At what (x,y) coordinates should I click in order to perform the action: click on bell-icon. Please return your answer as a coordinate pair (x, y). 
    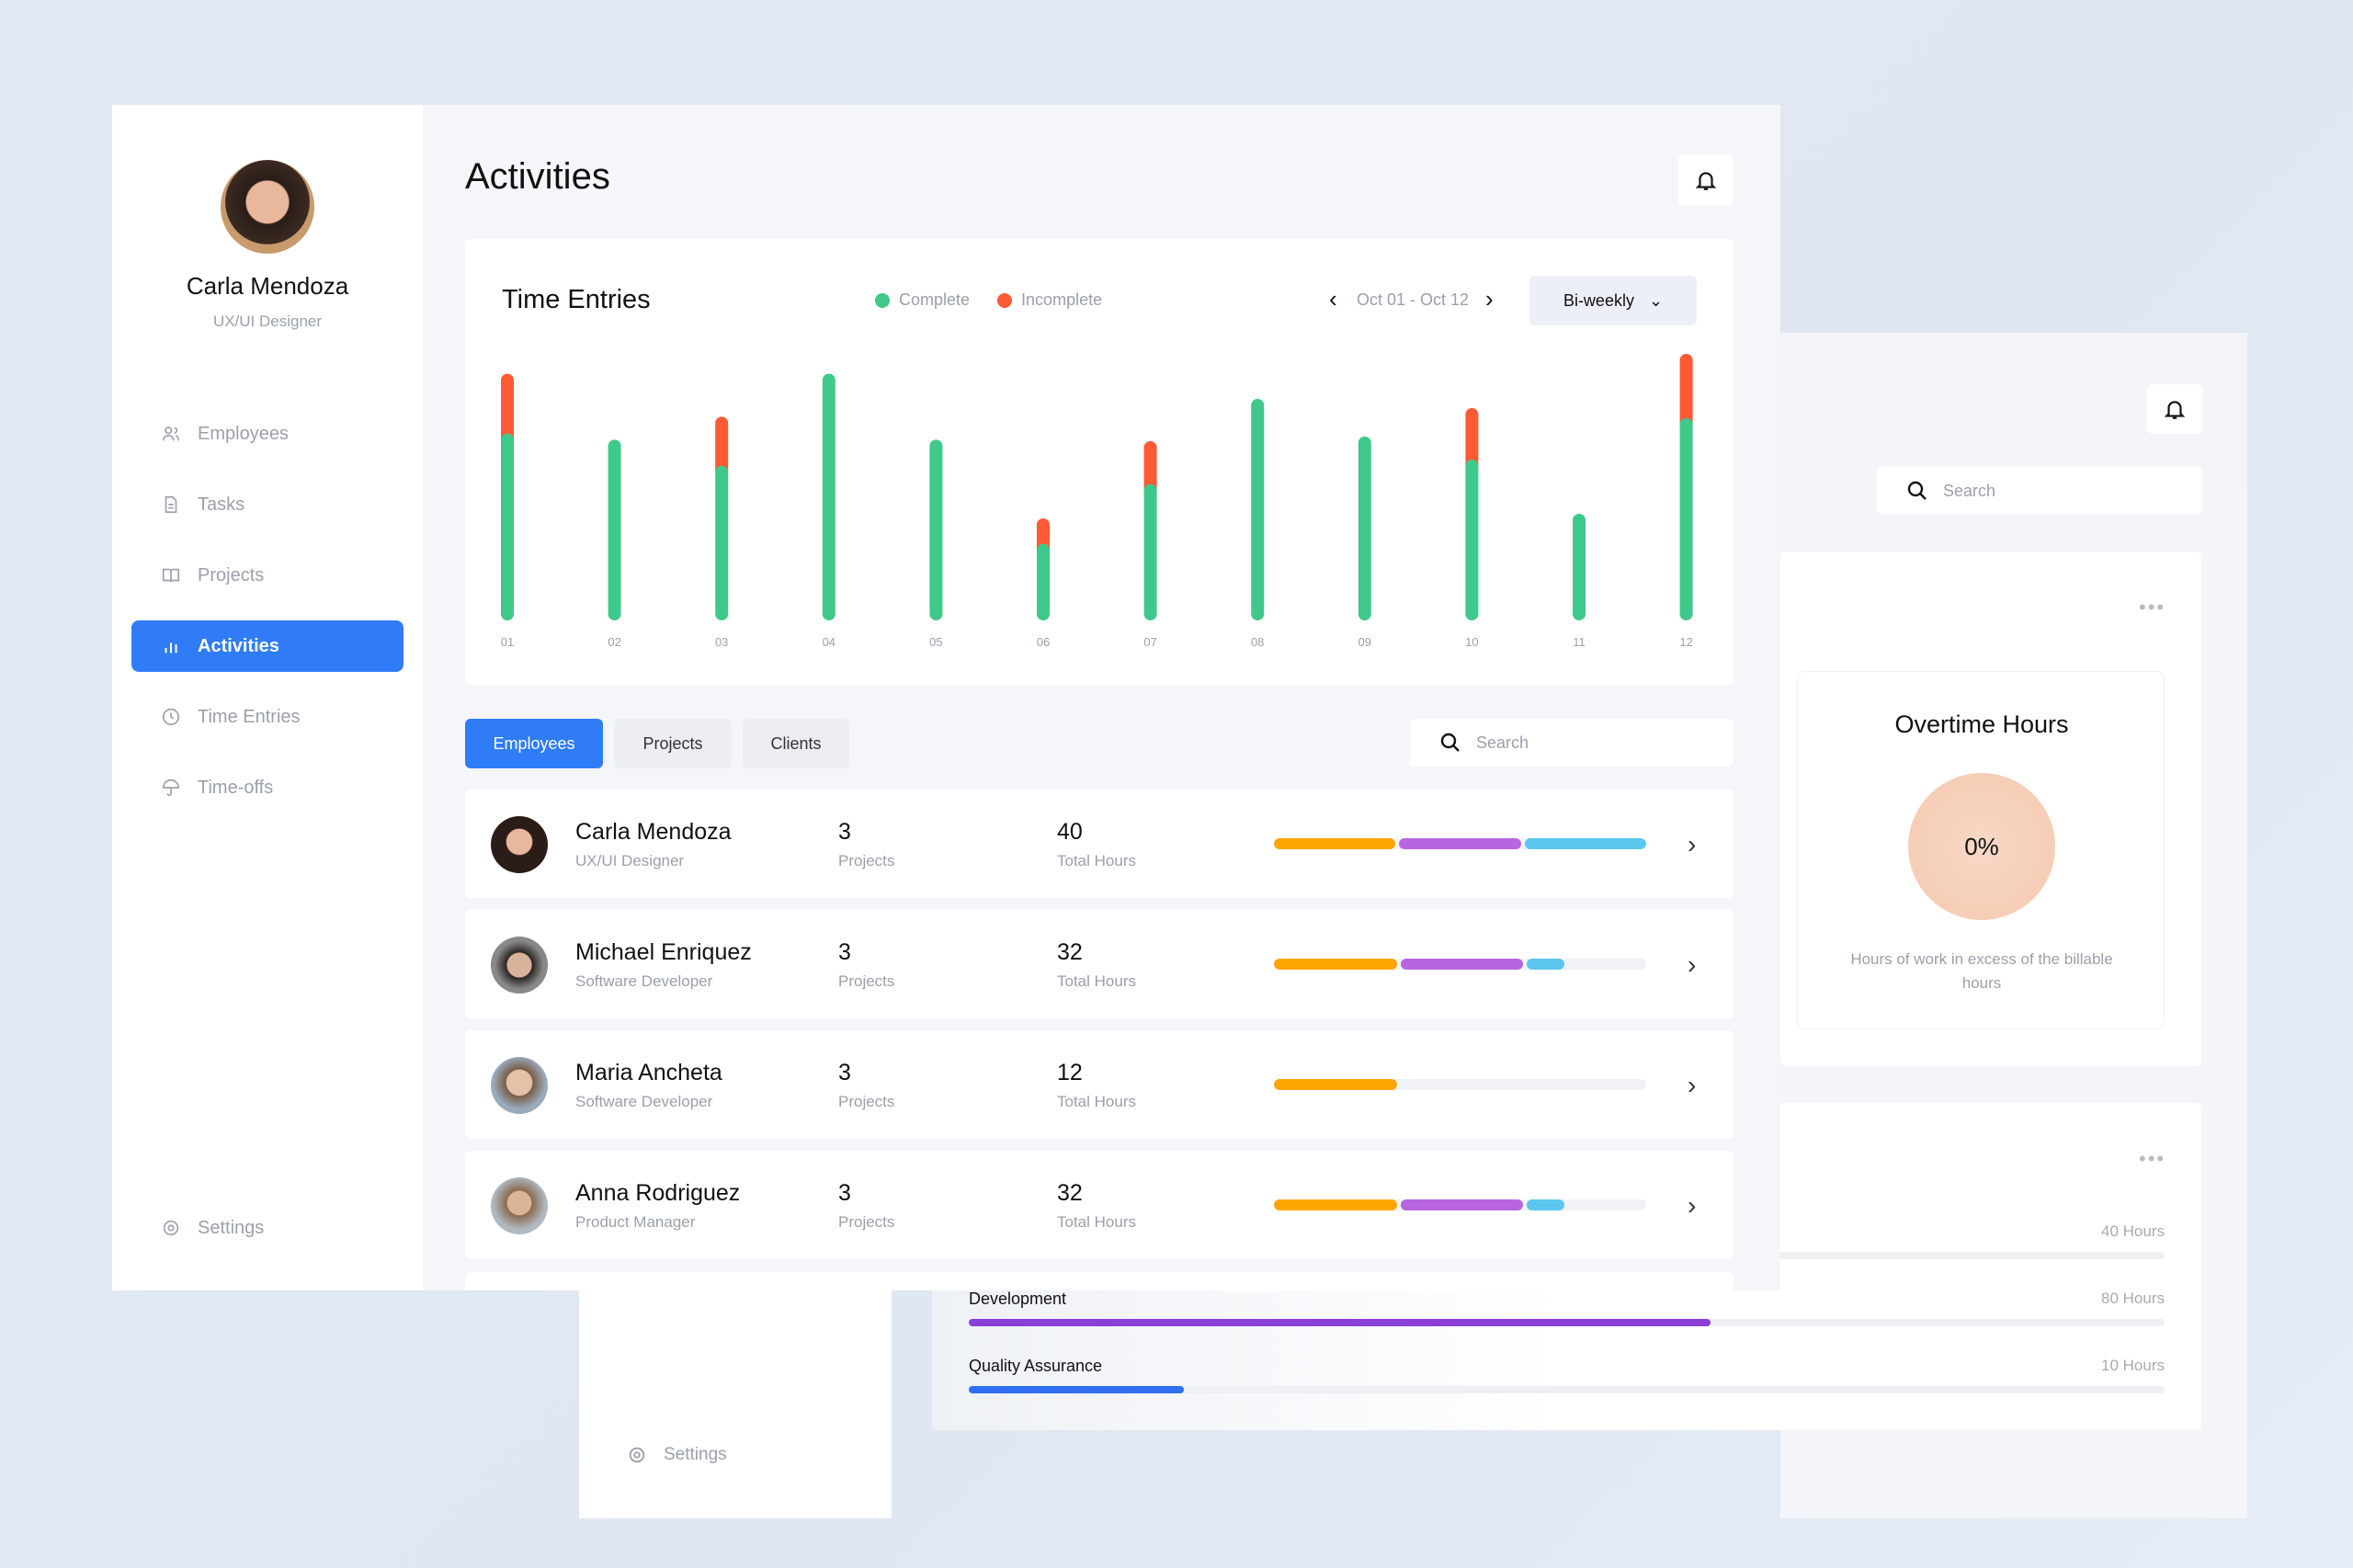
    Looking at the image, I should click on (2175, 410).